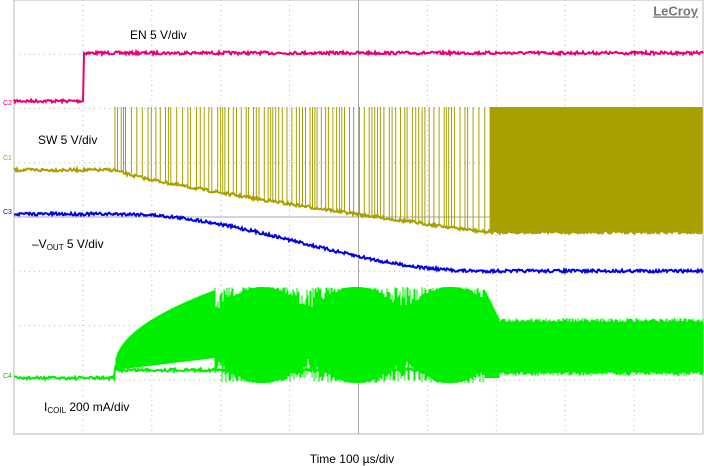 This screenshot has width=704, height=466. Describe the element at coordinates (352, 459) in the screenshot. I see `time-label: Time 100 µs/div` at that location.